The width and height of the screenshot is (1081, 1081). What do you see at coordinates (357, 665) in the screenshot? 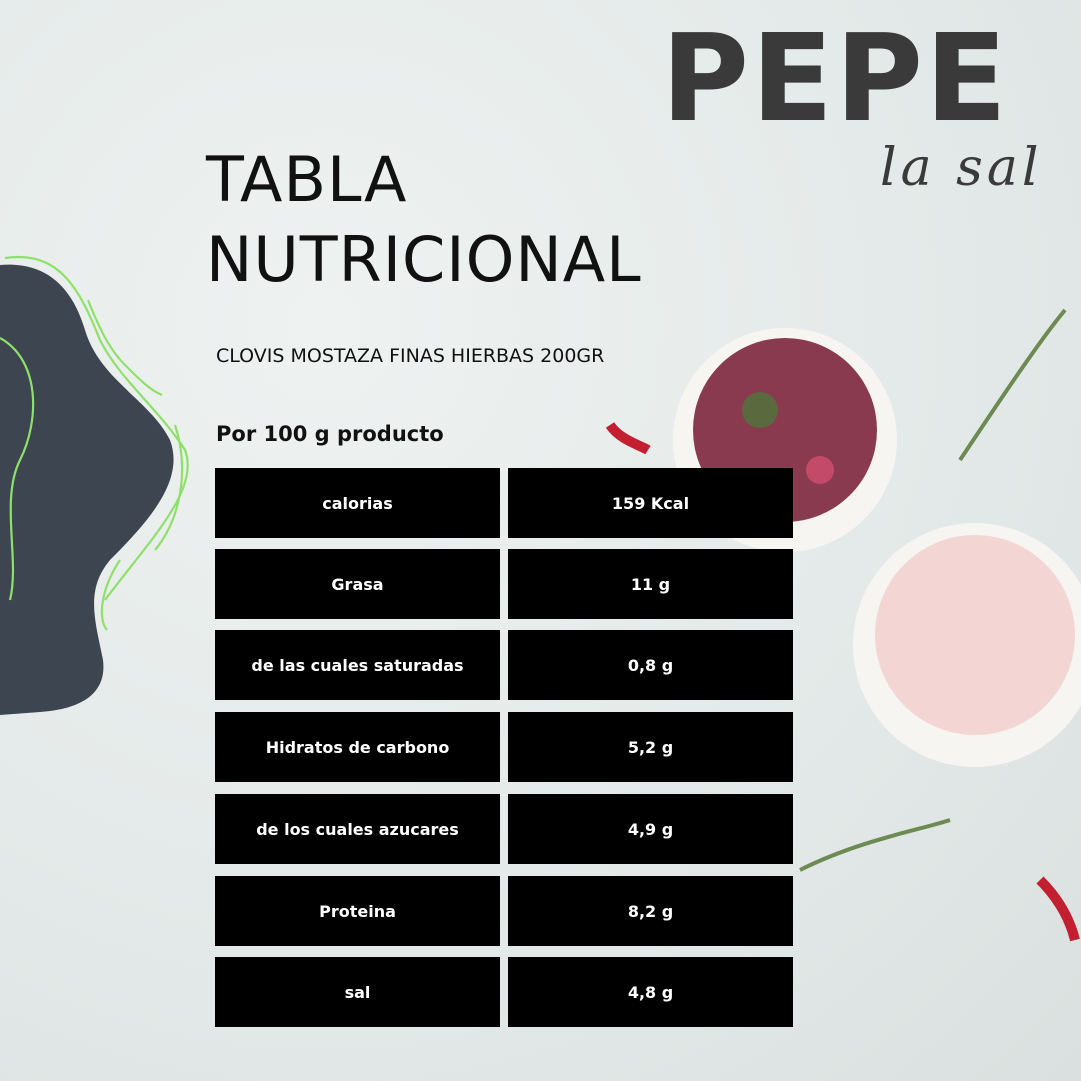
I see `nutrient-label: de las cuales saturadas` at bounding box center [357, 665].